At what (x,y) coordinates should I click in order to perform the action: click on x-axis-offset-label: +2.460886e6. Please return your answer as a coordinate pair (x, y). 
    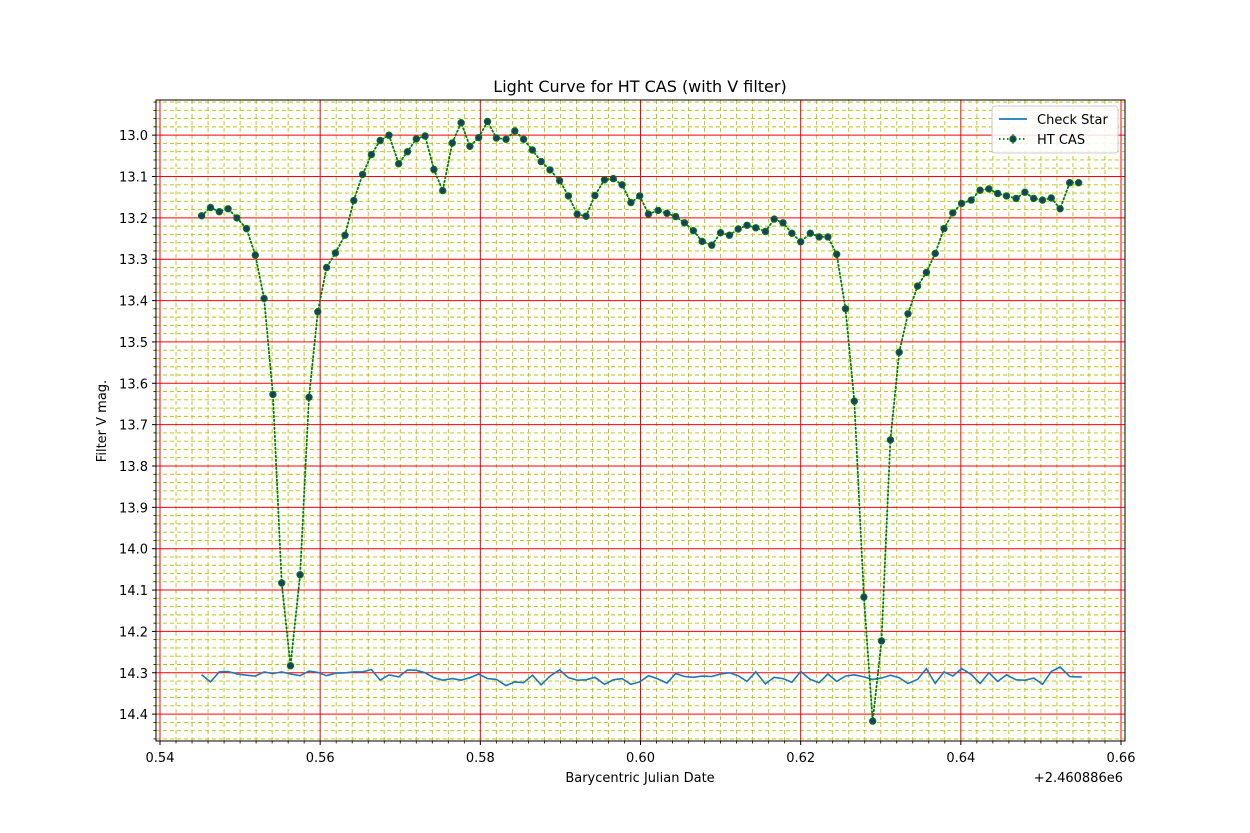
    Looking at the image, I should click on (1078, 778).